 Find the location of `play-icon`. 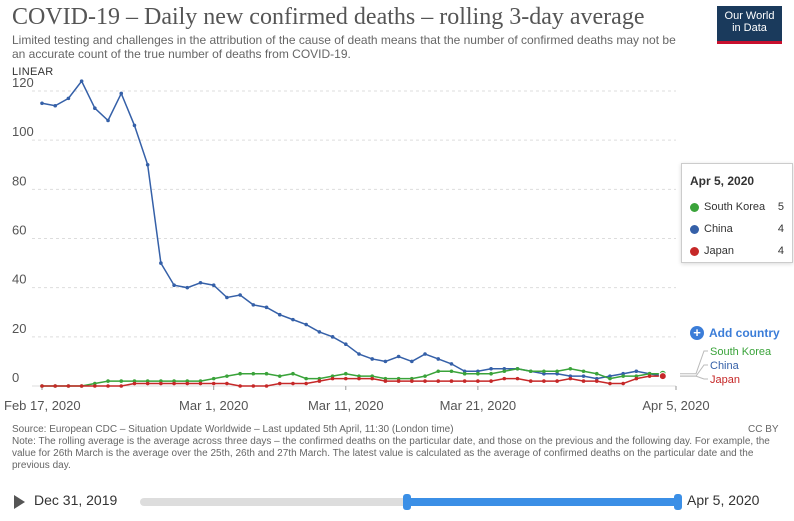

play-icon is located at coordinates (19, 502).